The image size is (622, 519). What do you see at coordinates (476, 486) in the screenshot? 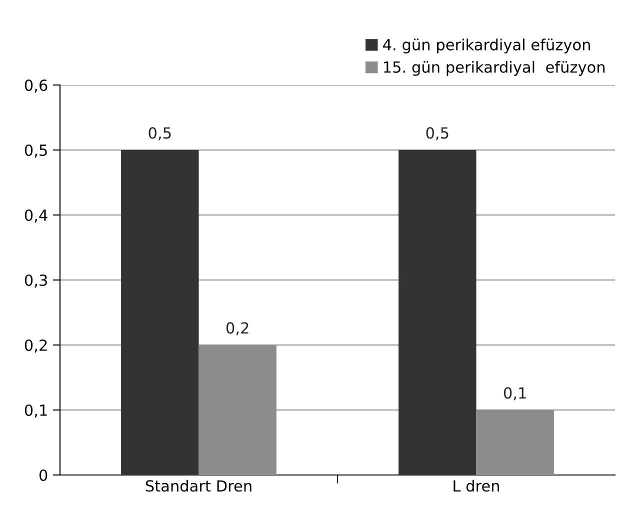
I see `x-tick-label: L dren` at bounding box center [476, 486].